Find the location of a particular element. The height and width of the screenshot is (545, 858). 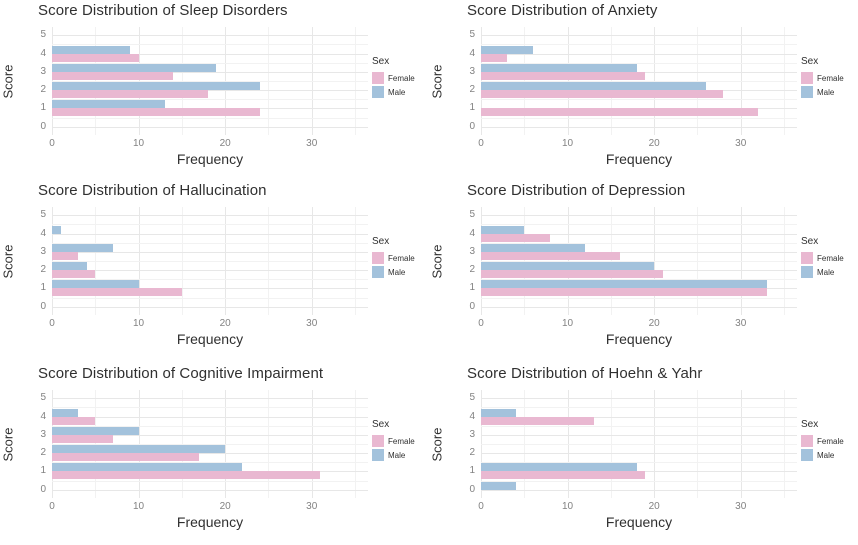

y-tick-label: 5 is located at coordinates (43, 35).